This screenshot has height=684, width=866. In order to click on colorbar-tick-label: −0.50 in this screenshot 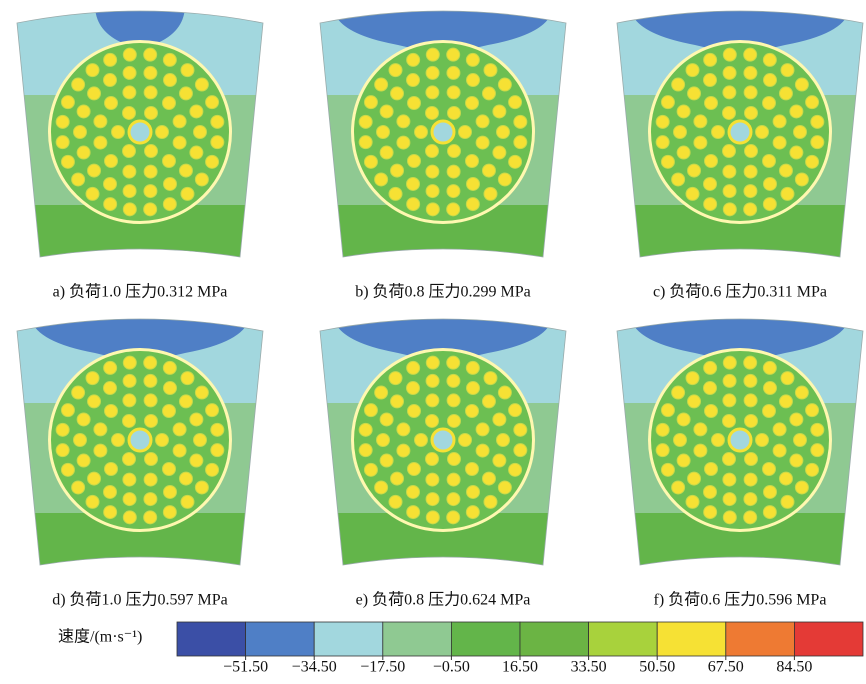, I will do `click(451, 667)`.